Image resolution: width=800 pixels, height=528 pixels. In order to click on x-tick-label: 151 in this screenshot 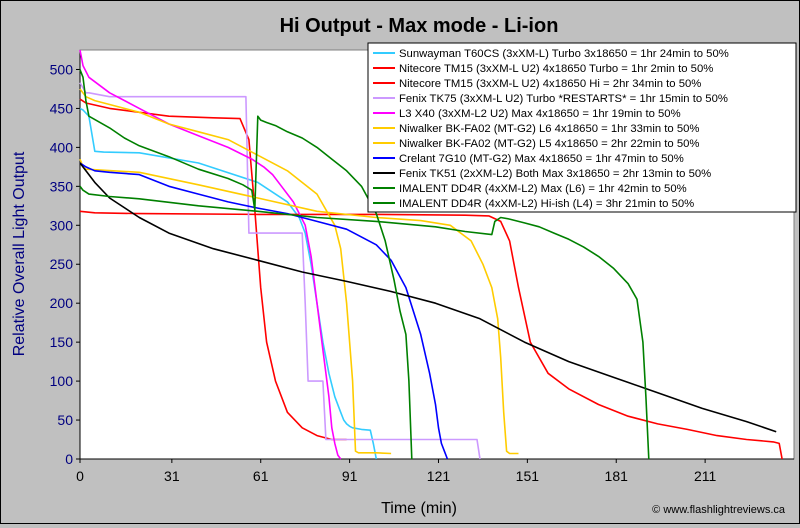, I will do `click(528, 476)`.